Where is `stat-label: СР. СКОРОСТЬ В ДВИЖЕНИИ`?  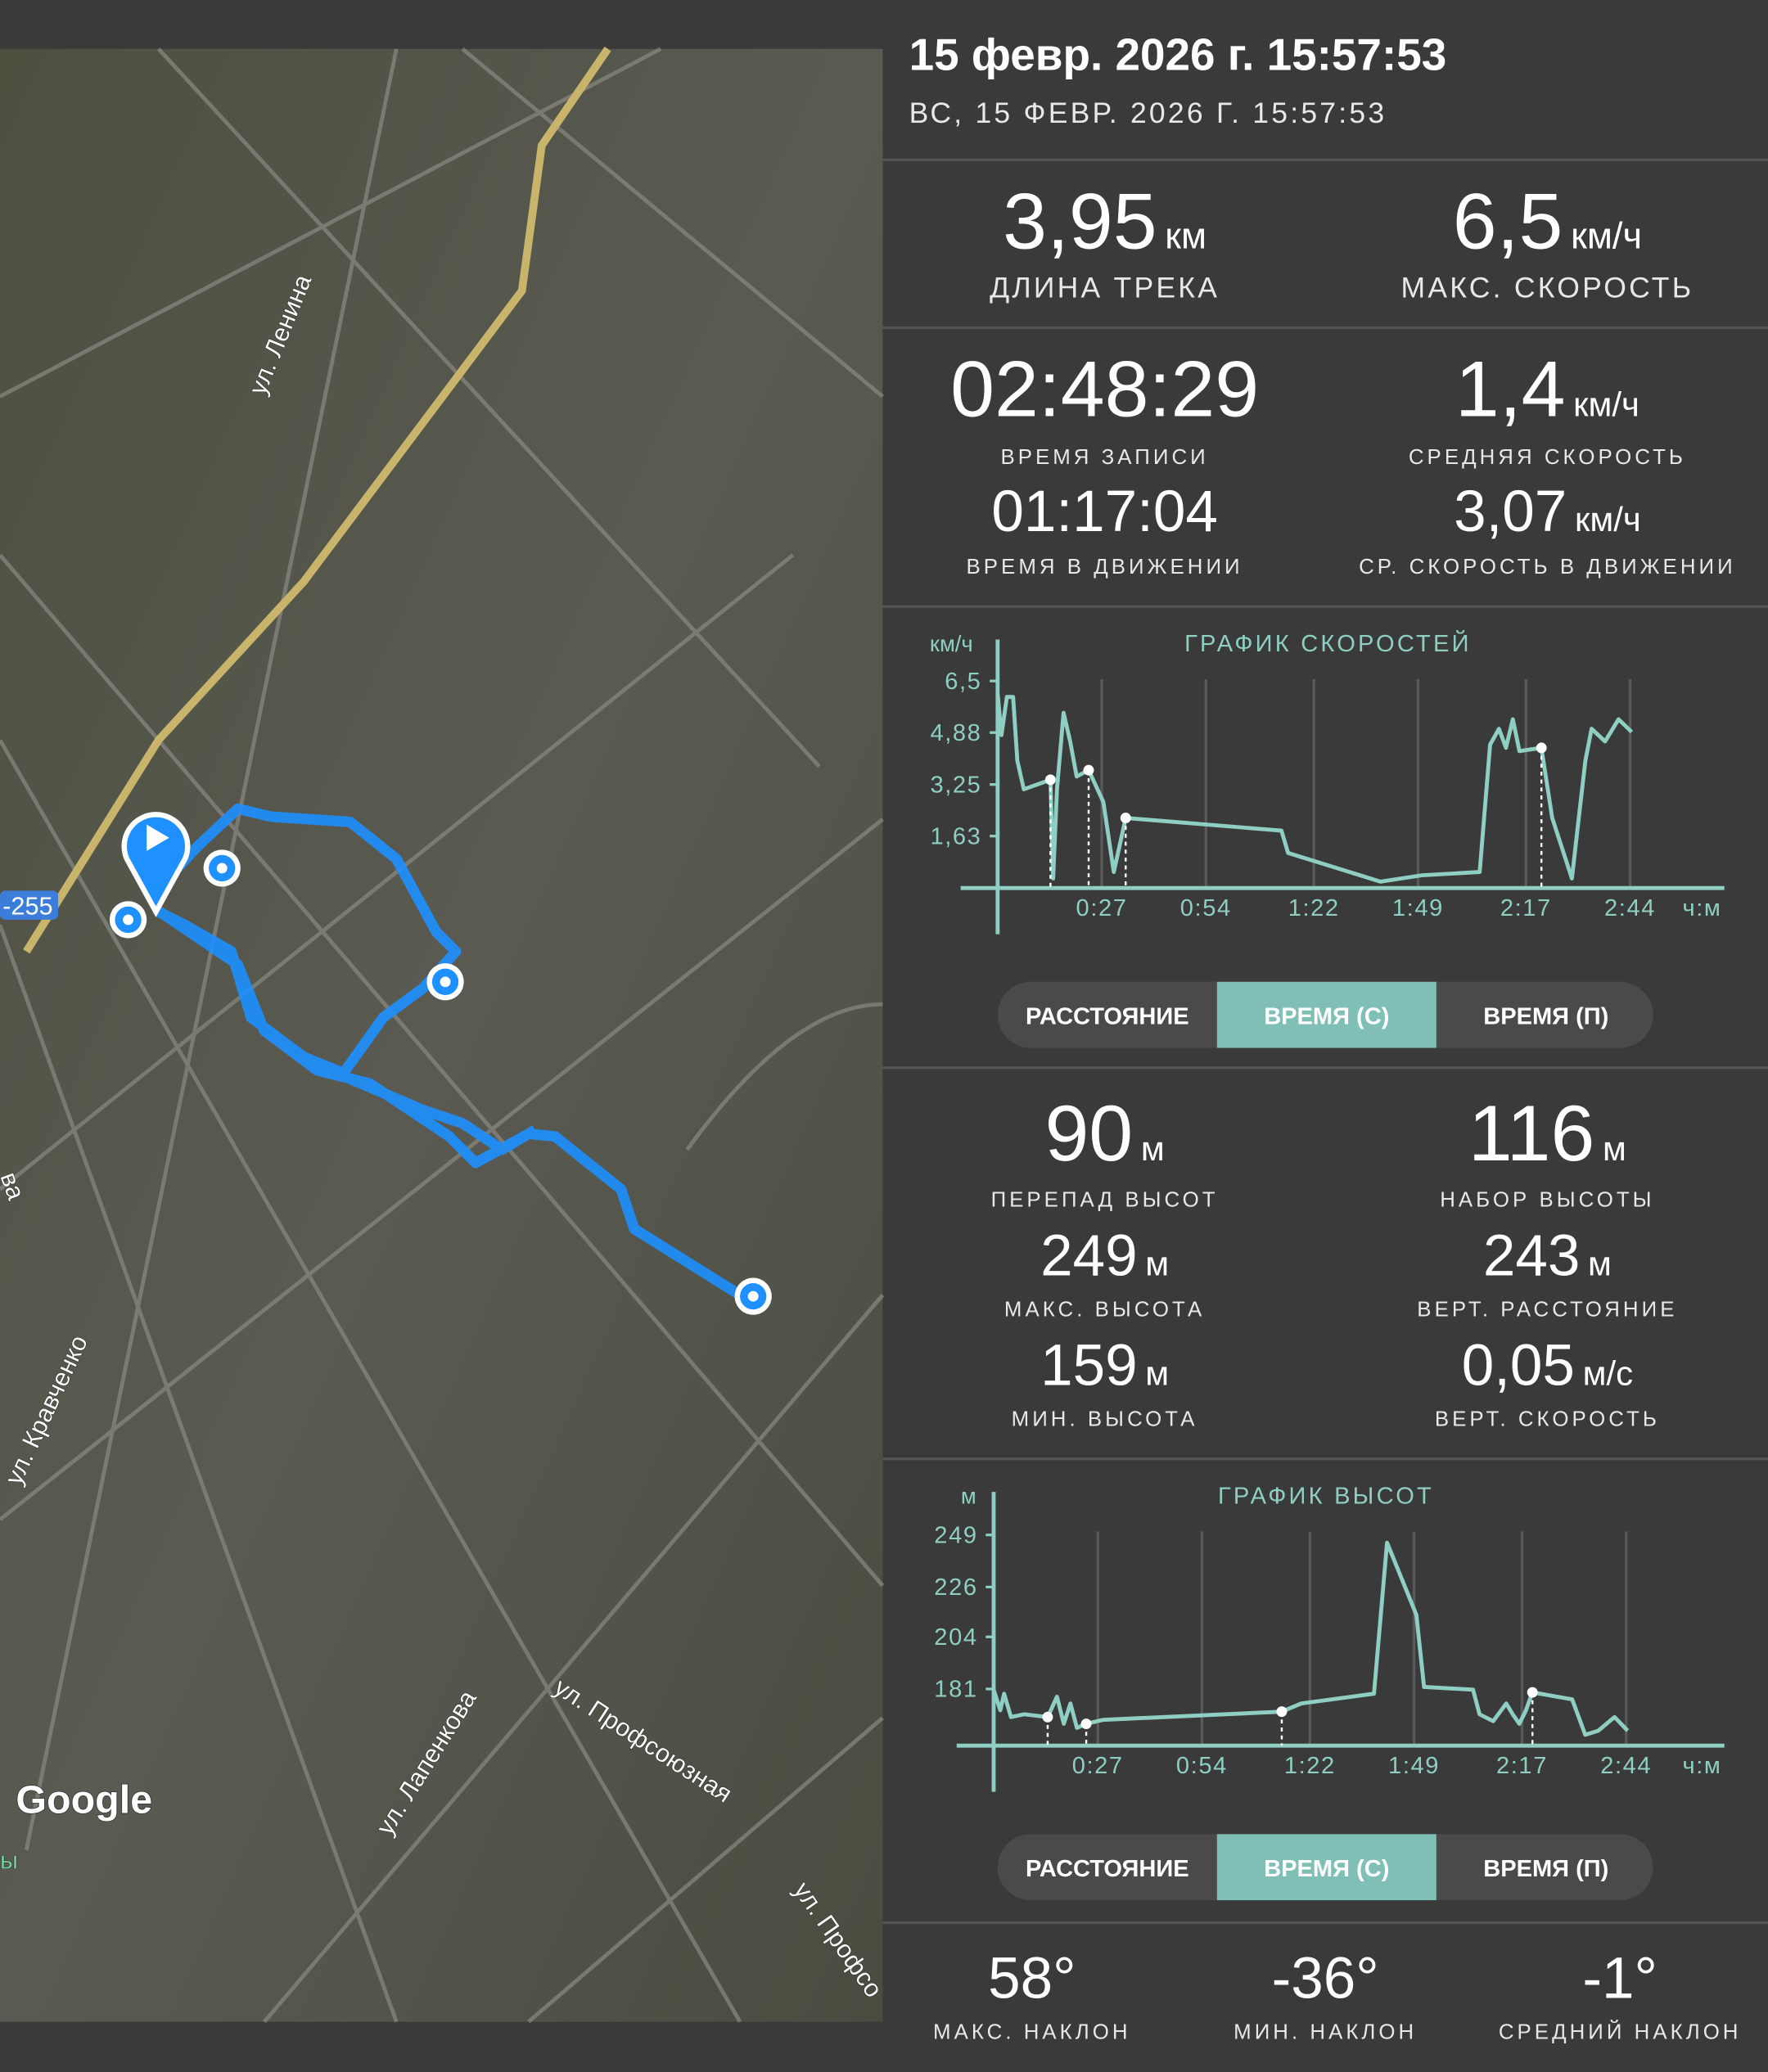 stat-label: СР. СКОРОСТЬ В ДВИЖЕНИИ is located at coordinates (1548, 567).